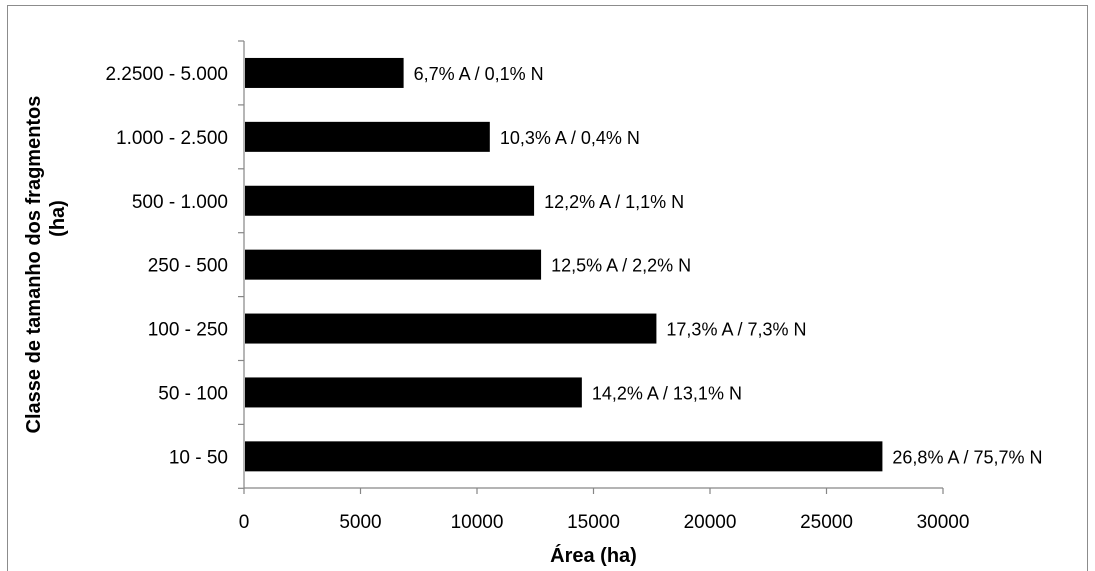 This screenshot has width=1095, height=571. What do you see at coordinates (244, 522) in the screenshot?
I see `x-tick-label: 0` at bounding box center [244, 522].